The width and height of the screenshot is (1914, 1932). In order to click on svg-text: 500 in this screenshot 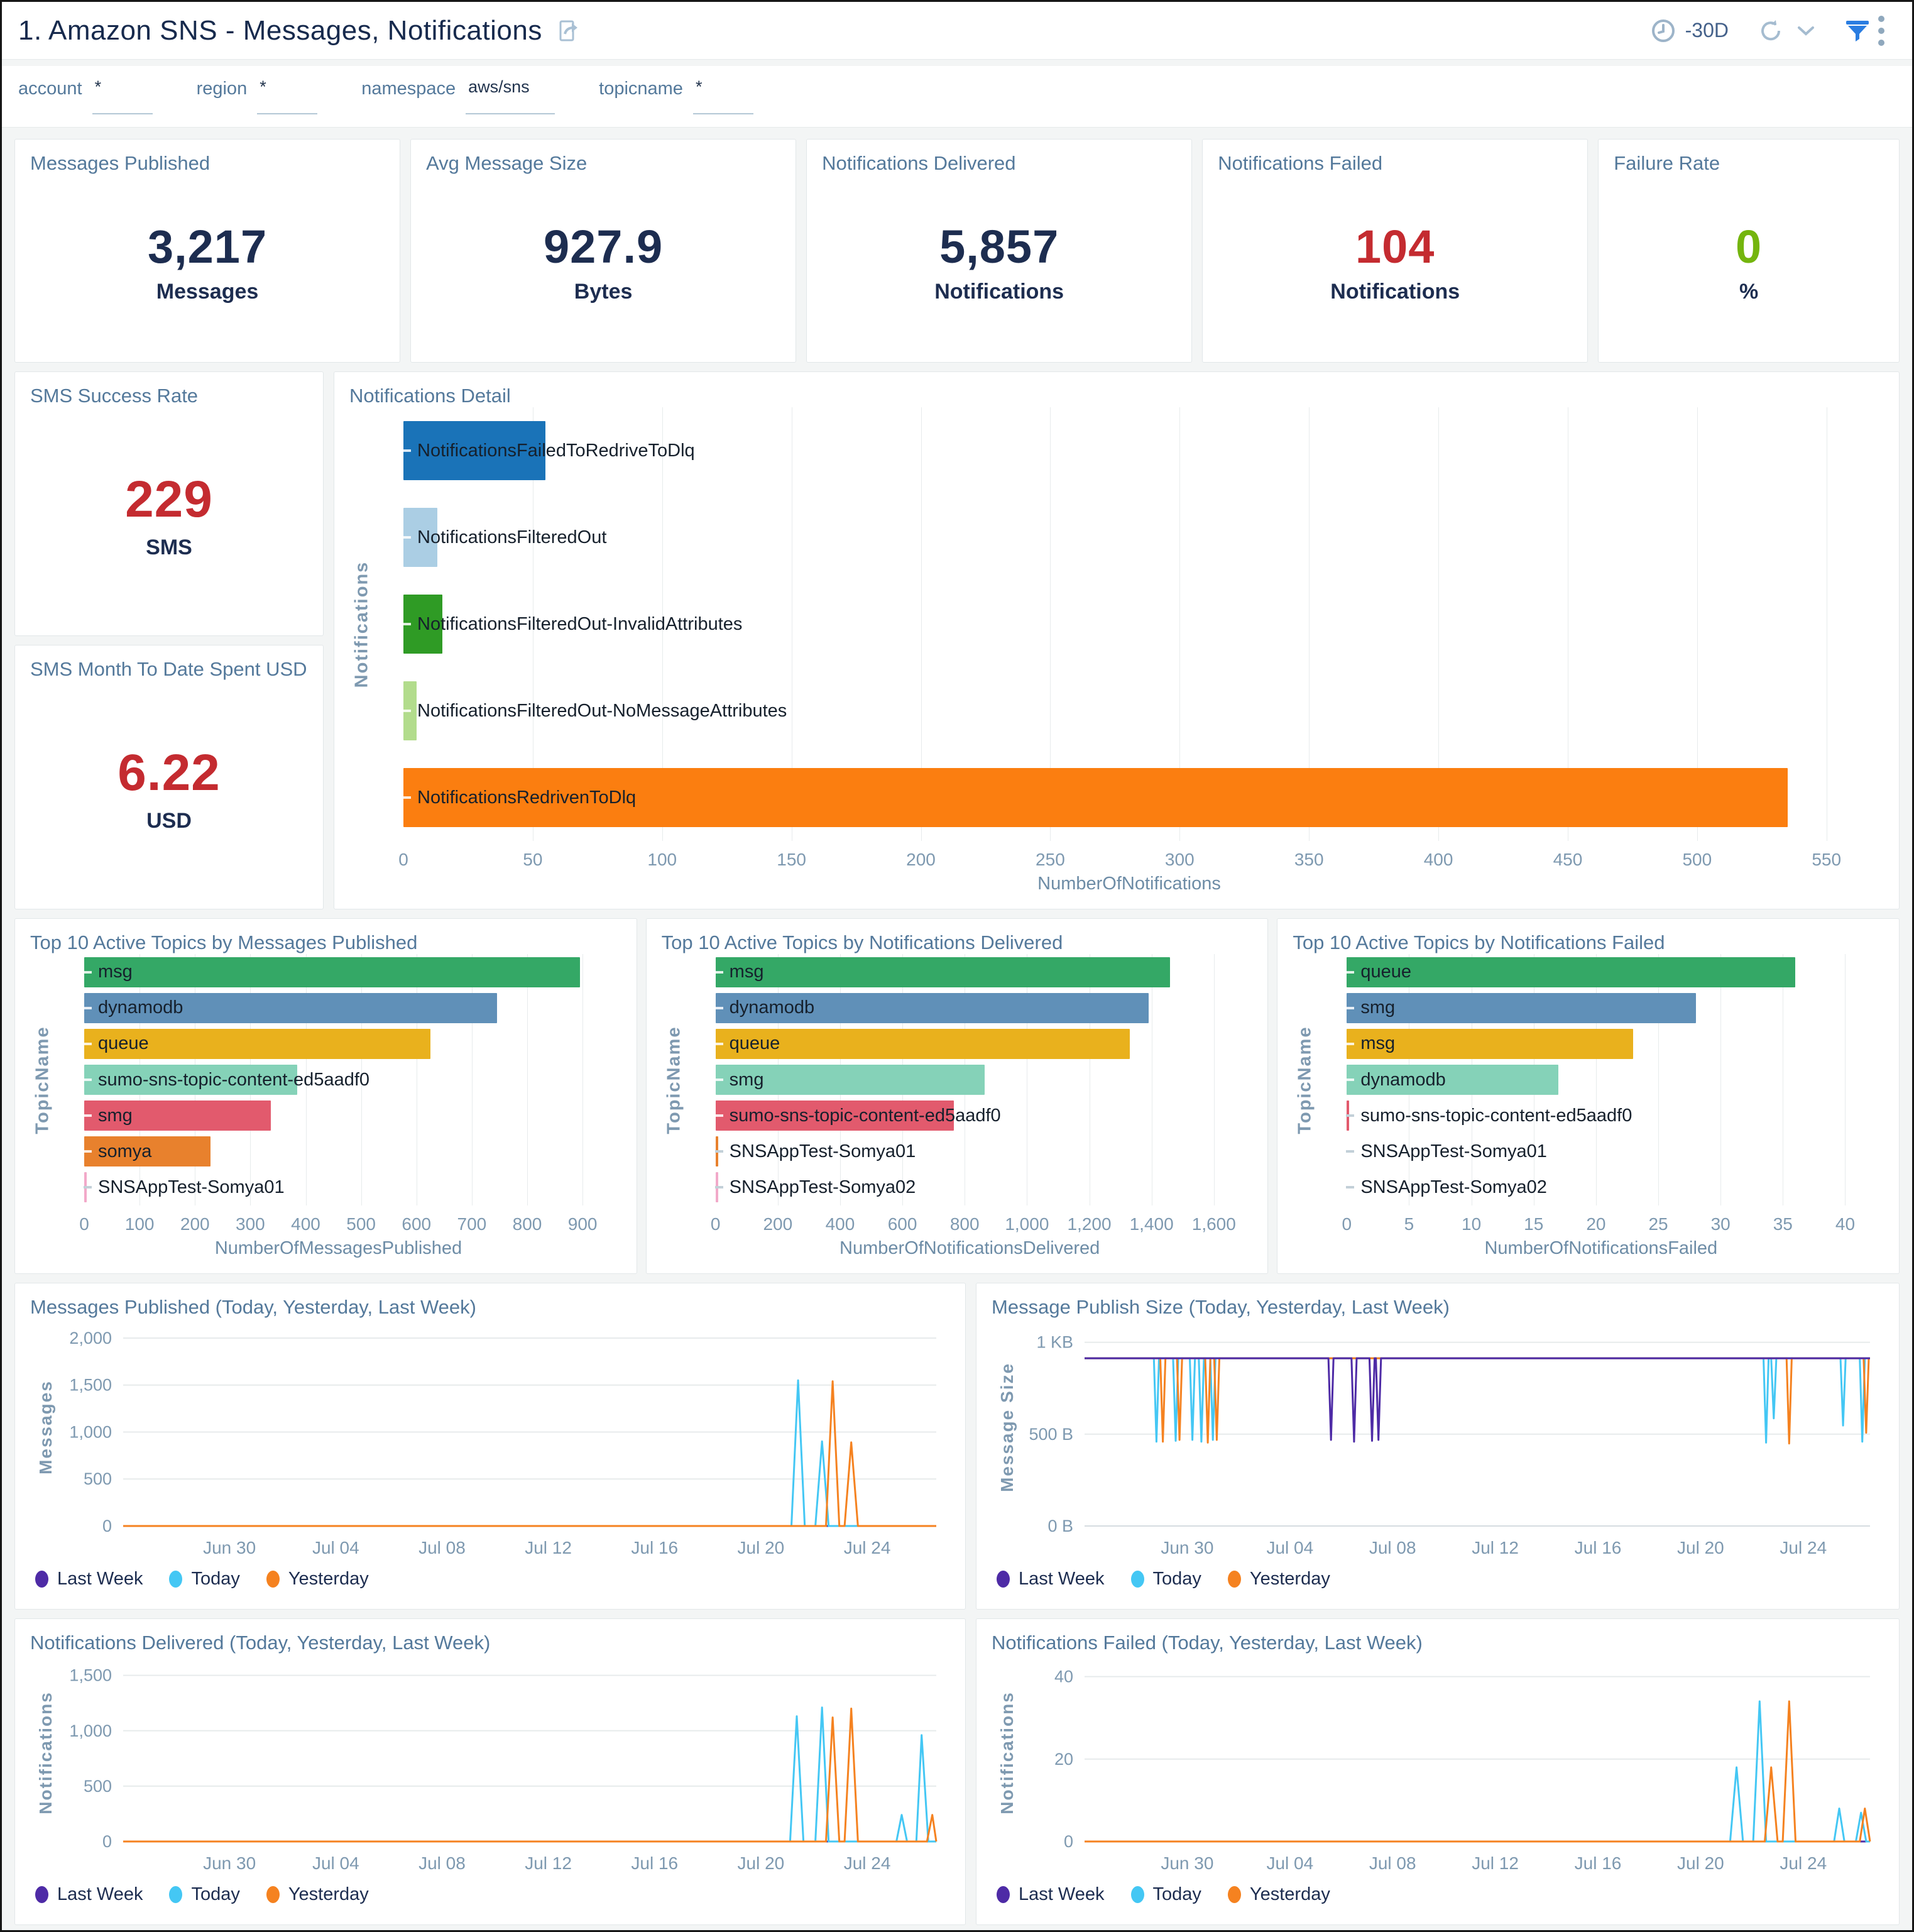, I will do `click(98, 1478)`.